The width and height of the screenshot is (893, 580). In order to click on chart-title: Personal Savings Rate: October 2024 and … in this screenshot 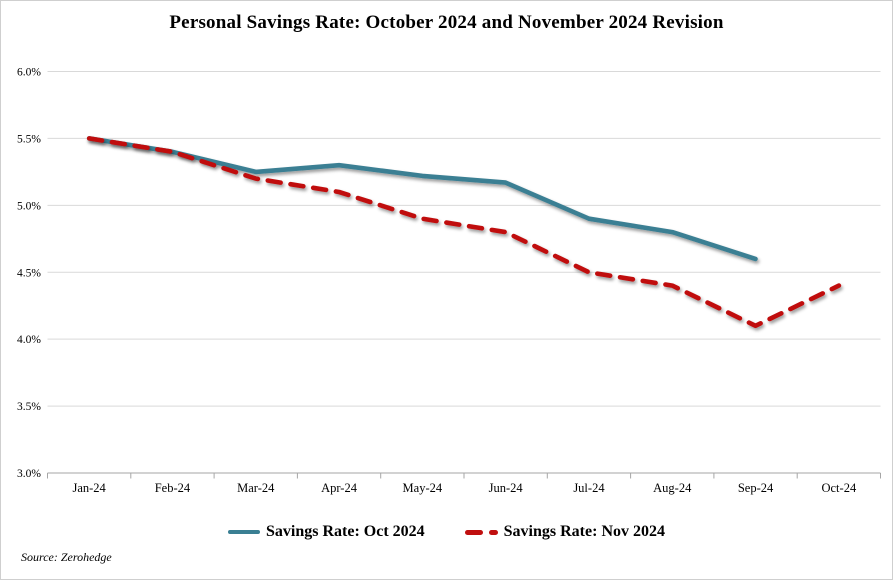, I will do `click(446, 22)`.